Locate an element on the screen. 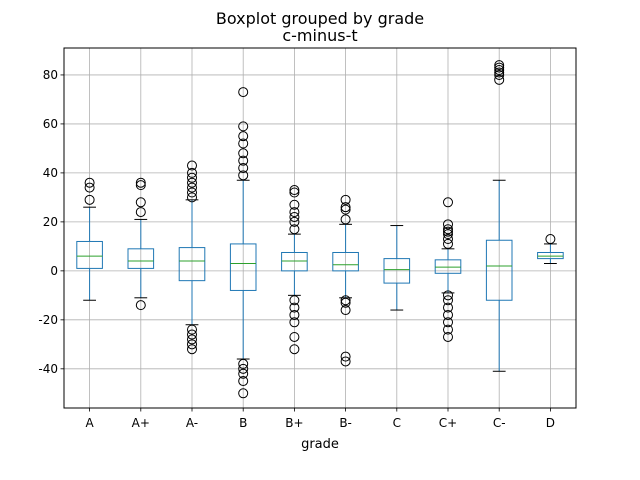 This screenshot has width=640, height=480. box-D is located at coordinates (550, 249).